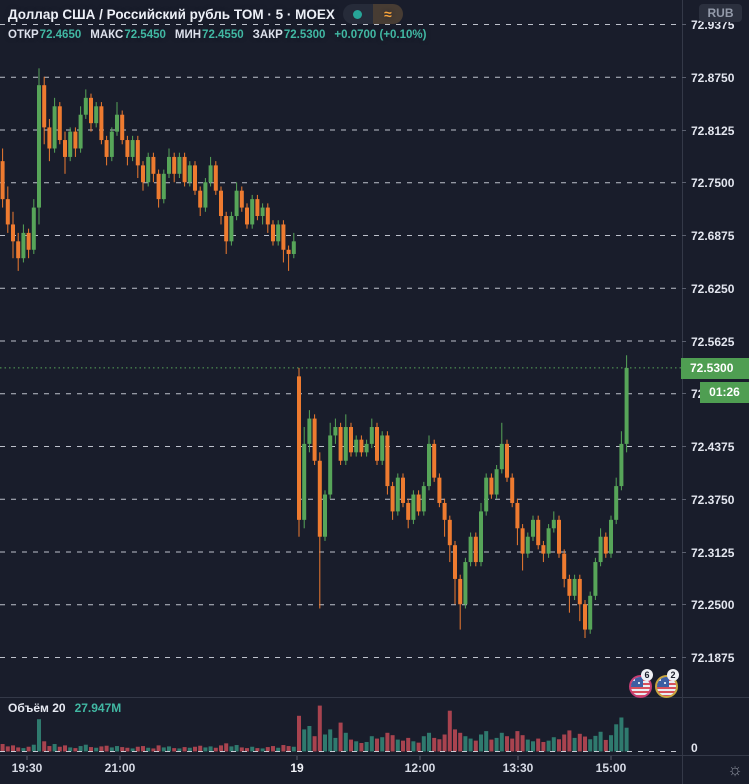 The image size is (749, 784). I want to click on pane-separator, so click(374, 697).